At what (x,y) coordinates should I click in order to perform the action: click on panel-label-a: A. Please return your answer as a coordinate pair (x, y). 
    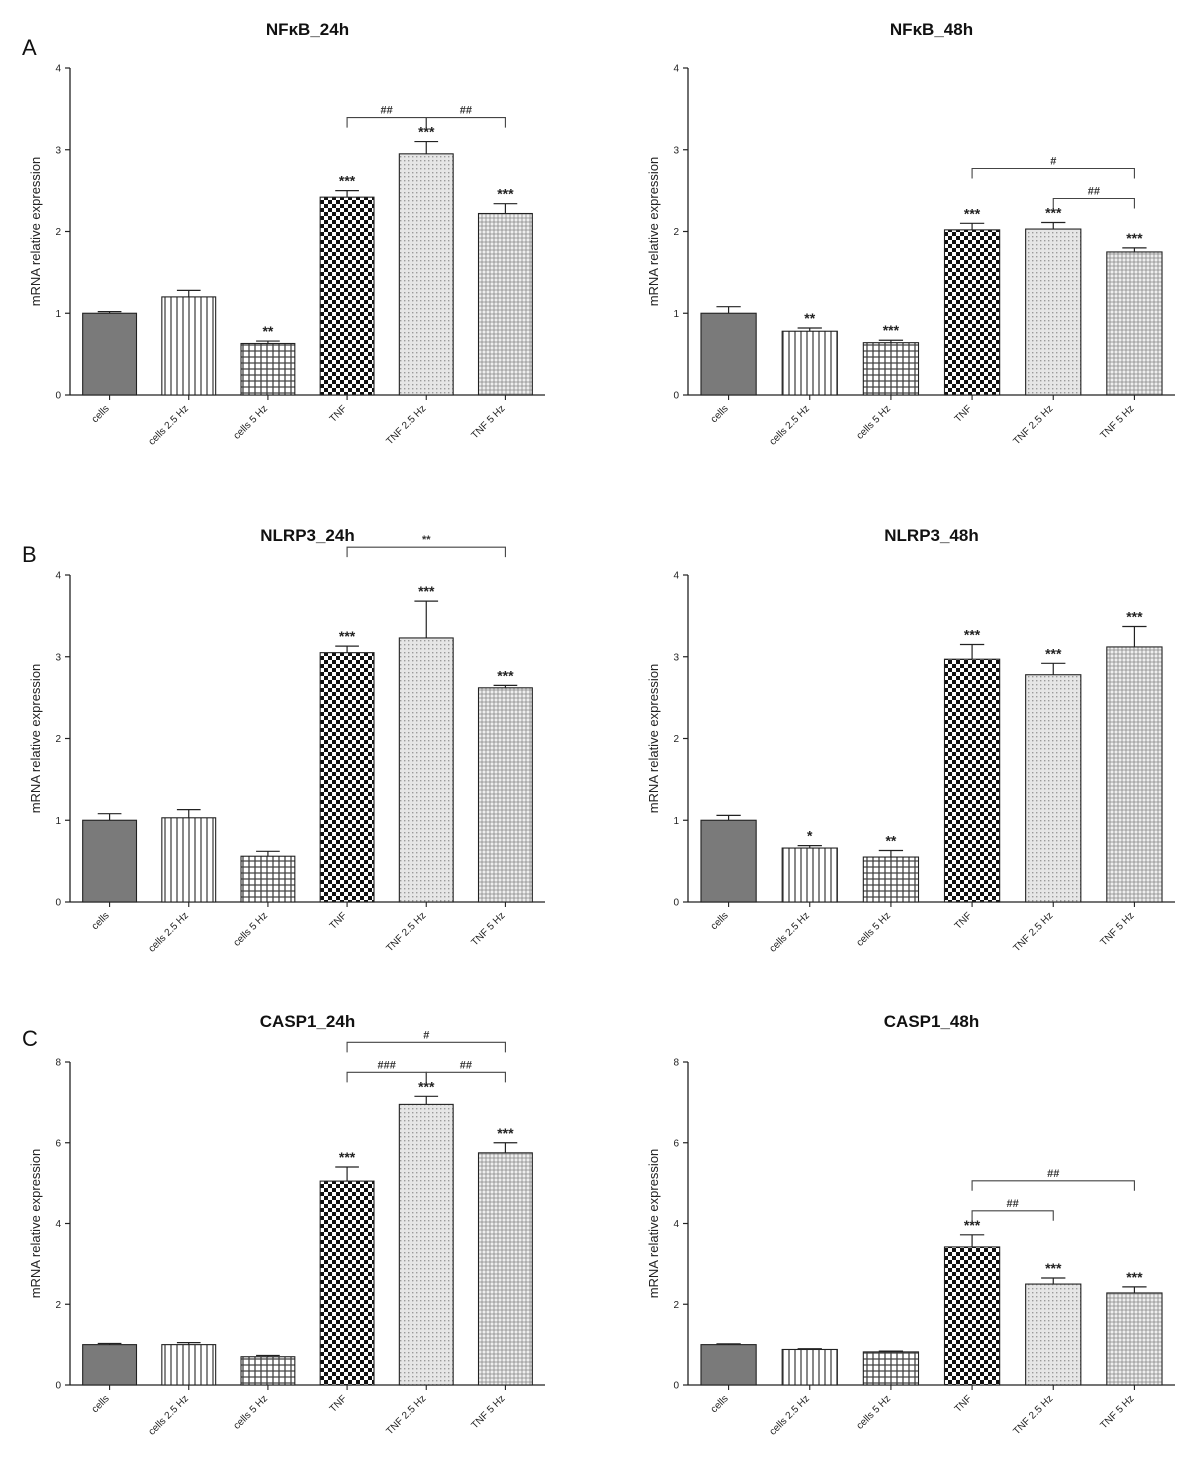
    Looking at the image, I should click on (29, 47).